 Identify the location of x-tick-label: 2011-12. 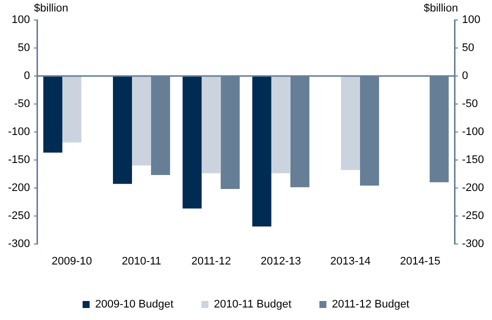
(211, 261).